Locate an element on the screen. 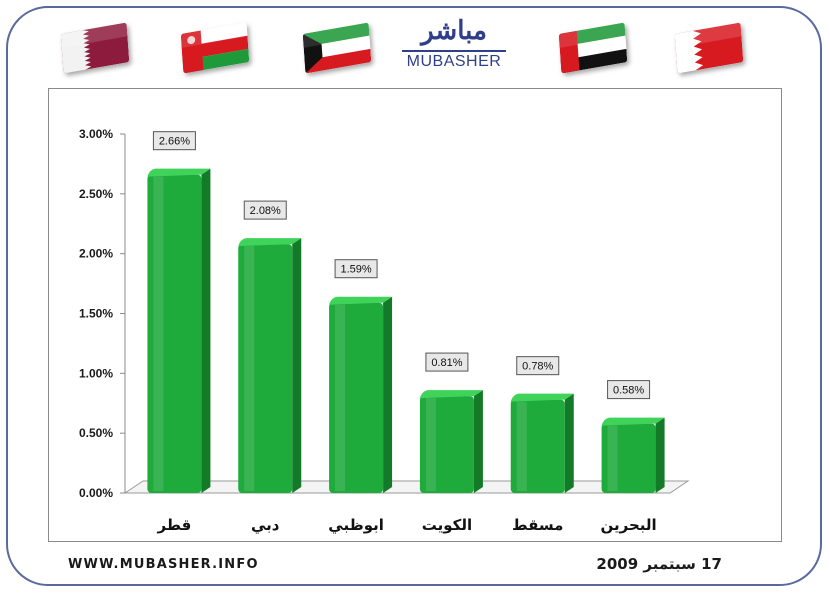 This screenshot has height=593, width=830. bar-2: 2.08% دبي is located at coordinates (270, 367).